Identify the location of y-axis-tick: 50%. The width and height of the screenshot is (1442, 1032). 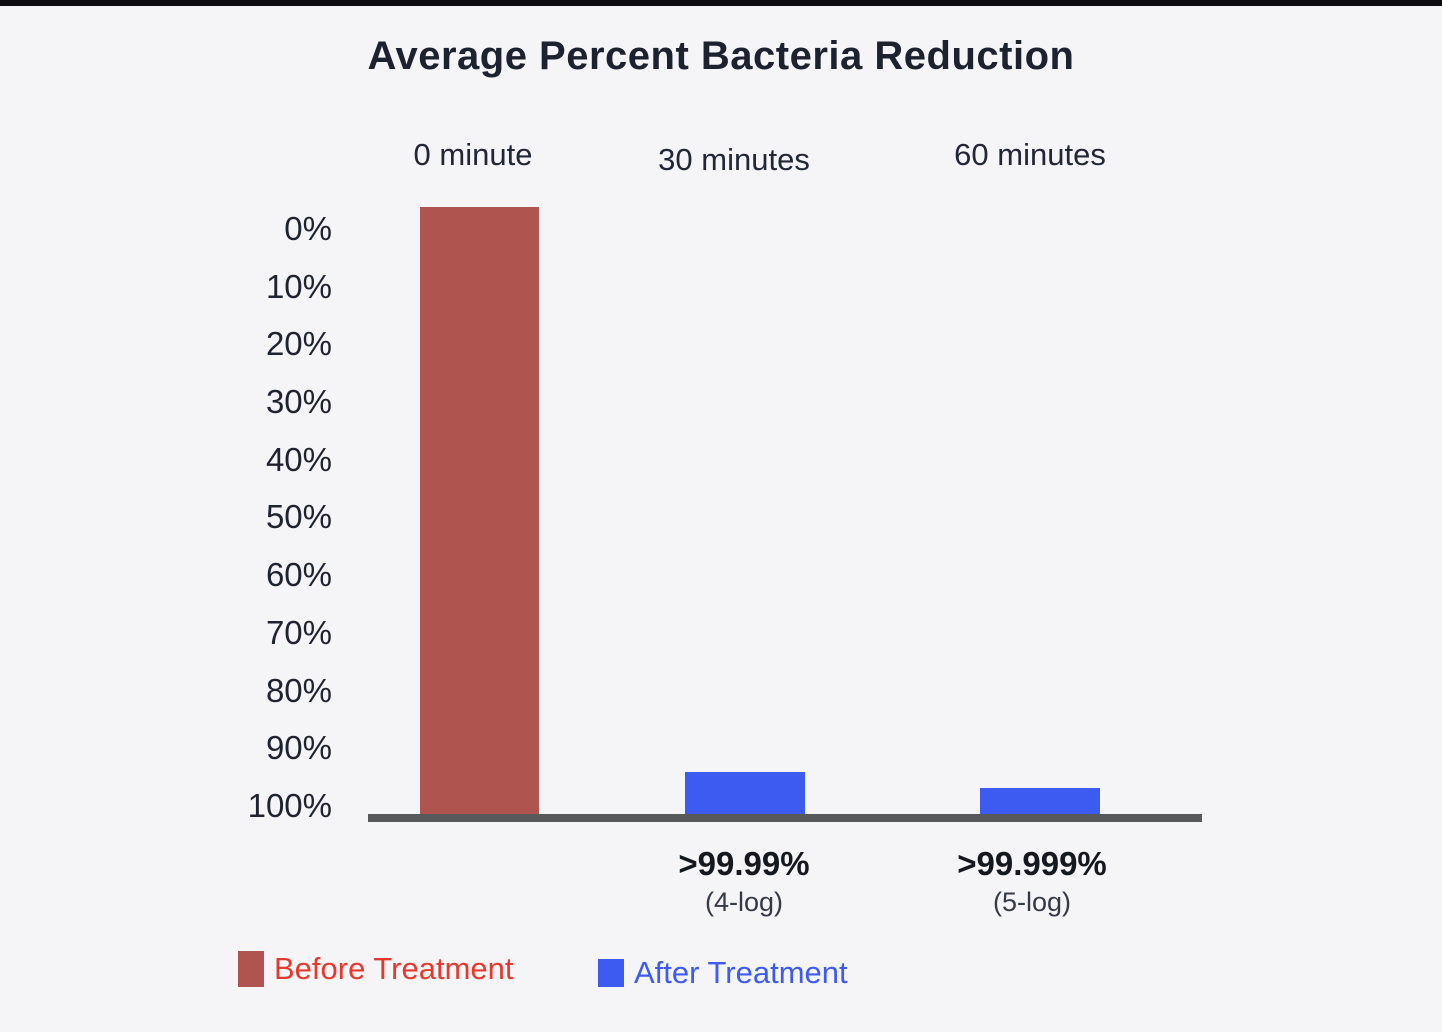
(298, 517).